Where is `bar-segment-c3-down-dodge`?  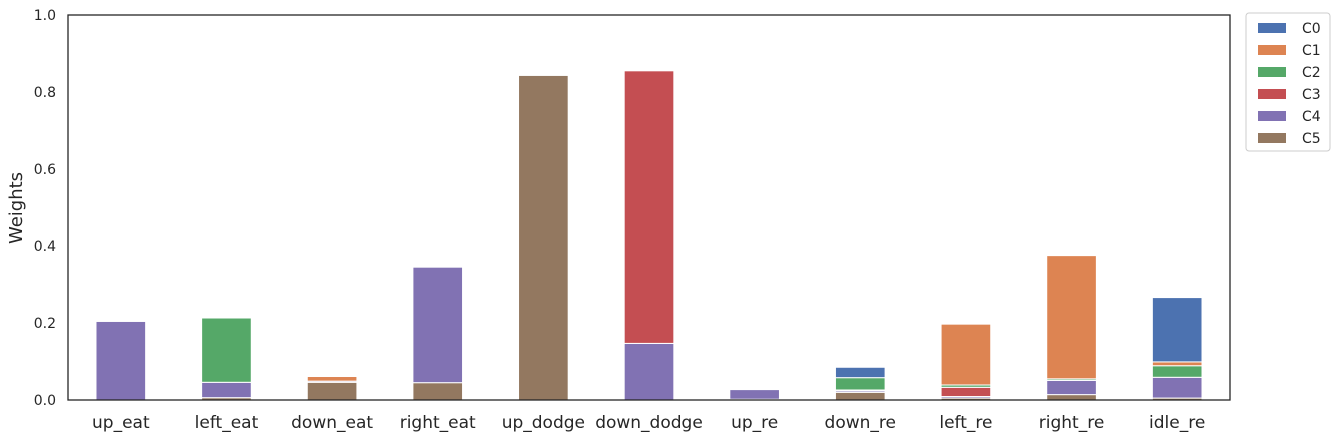 bar-segment-c3-down-dodge is located at coordinates (649, 207).